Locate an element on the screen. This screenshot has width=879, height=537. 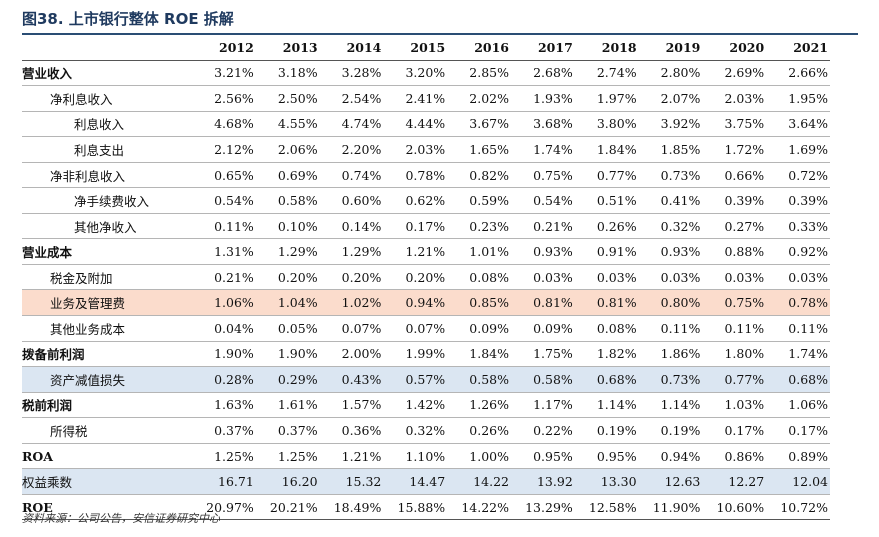
value-cell: 1.90% is located at coordinates (287, 354).